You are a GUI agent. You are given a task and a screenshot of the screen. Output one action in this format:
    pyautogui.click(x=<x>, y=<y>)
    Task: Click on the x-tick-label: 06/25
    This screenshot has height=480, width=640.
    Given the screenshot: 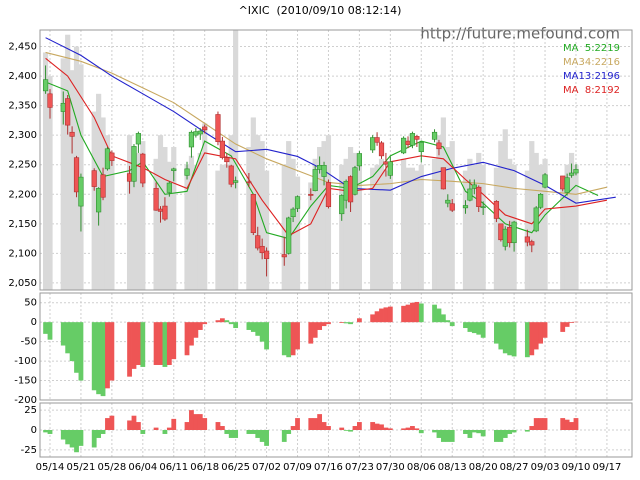 What is the action you would take?
    pyautogui.click(x=235, y=467)
    